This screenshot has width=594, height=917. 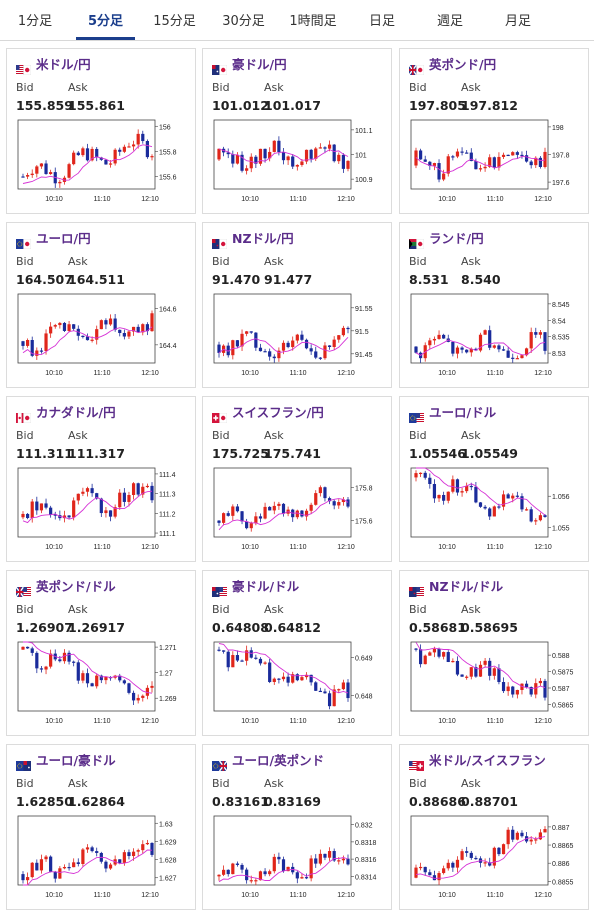 What do you see at coordinates (561, 183) in the screenshot?
I see `y-tick-label: 197.6` at bounding box center [561, 183].